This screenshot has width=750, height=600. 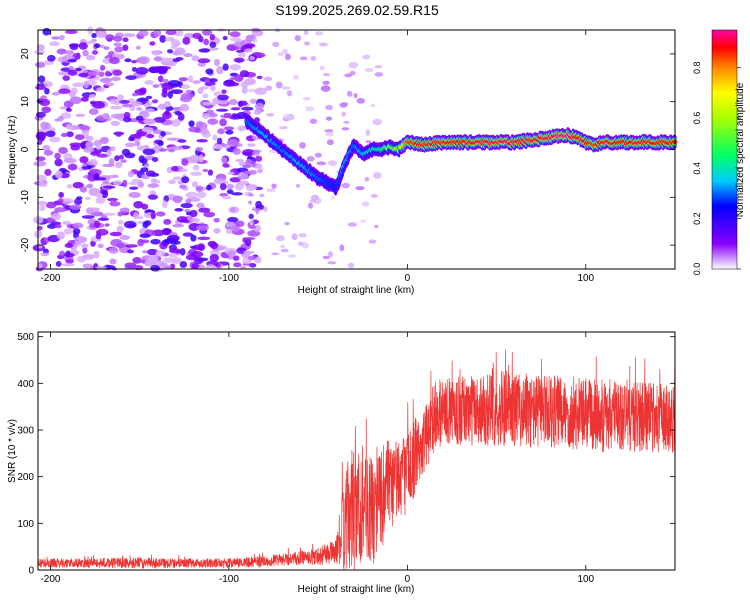 What do you see at coordinates (408, 579) in the screenshot?
I see `x-tick-label: 0` at bounding box center [408, 579].